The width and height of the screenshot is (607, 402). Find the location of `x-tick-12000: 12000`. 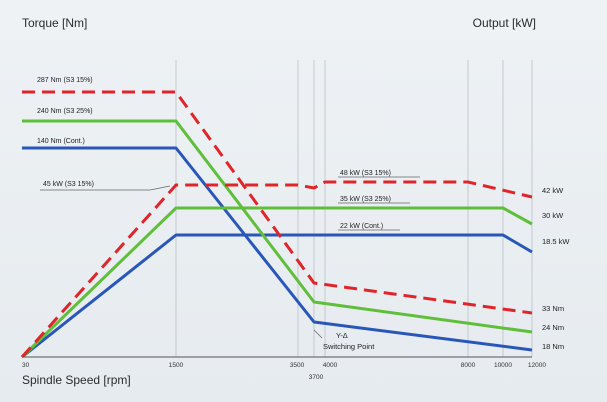

x-tick-12000: 12000 is located at coordinates (537, 365).